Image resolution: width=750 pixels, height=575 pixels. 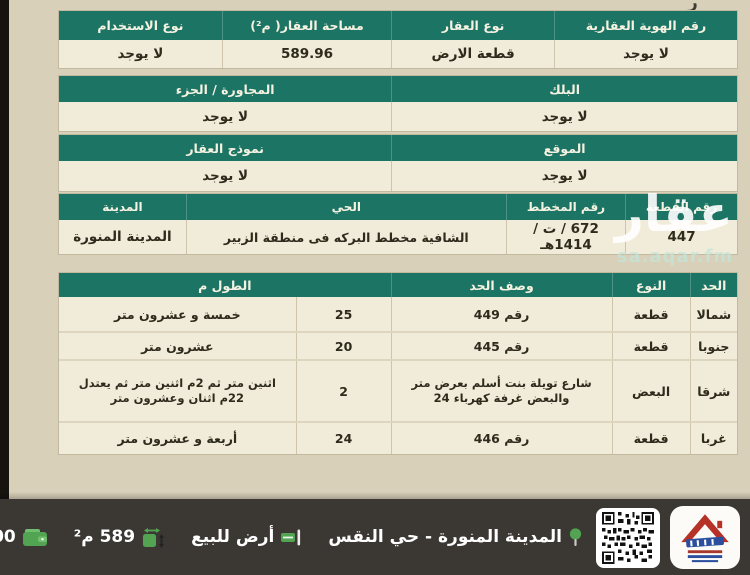 I want to click on border-length-number: 24, so click(x=343, y=438).